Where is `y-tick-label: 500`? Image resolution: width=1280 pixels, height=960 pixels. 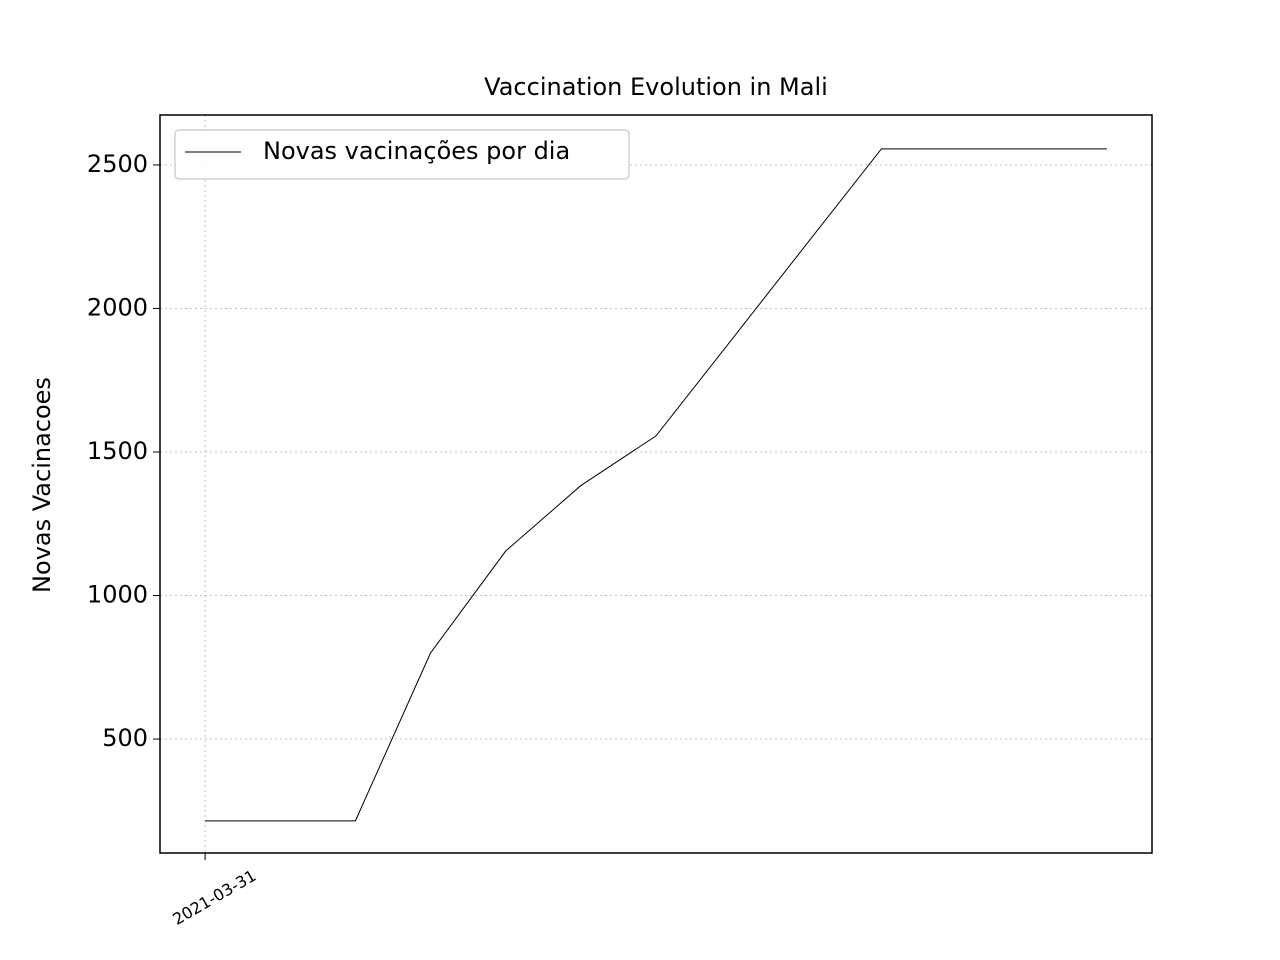 y-tick-label: 500 is located at coordinates (125, 738).